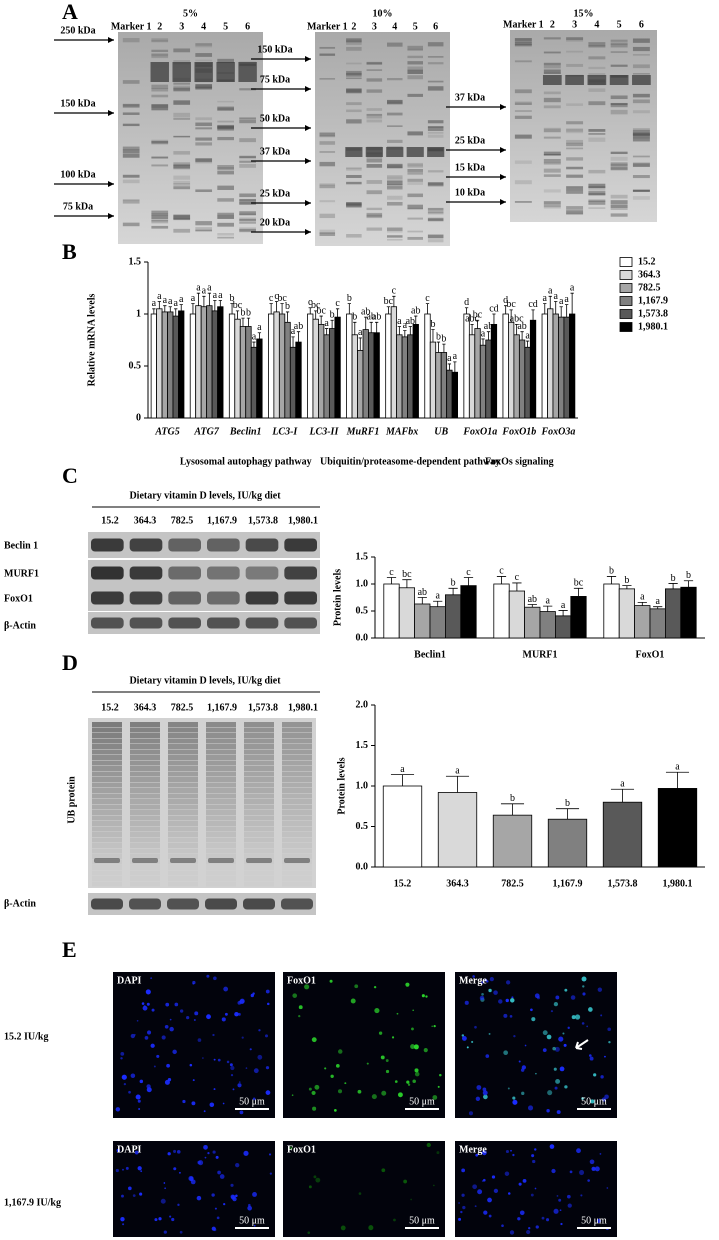  What do you see at coordinates (222, 707) in the screenshot?
I see `lane-label: 1,167.9` at bounding box center [222, 707].